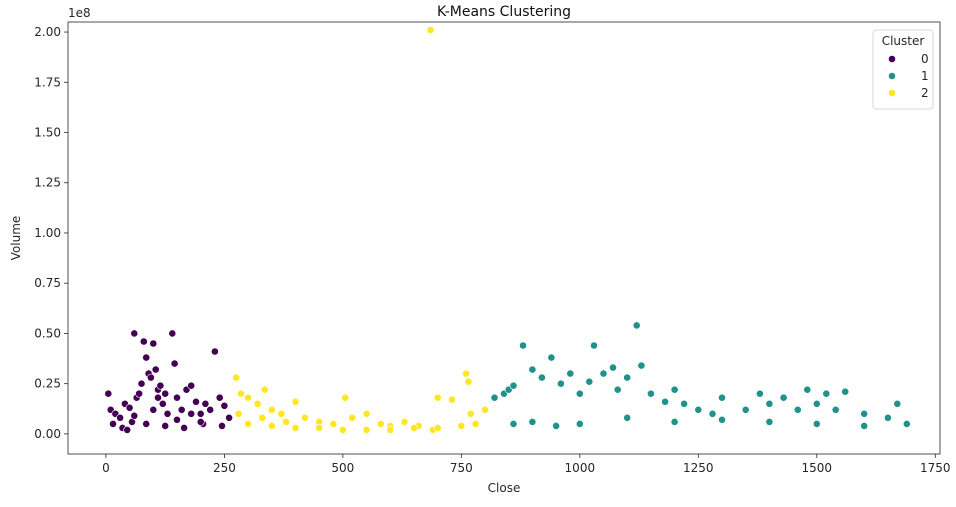 This screenshot has height=507, width=956. I want to click on y-tick-label-7: 1.75, so click(47, 82).